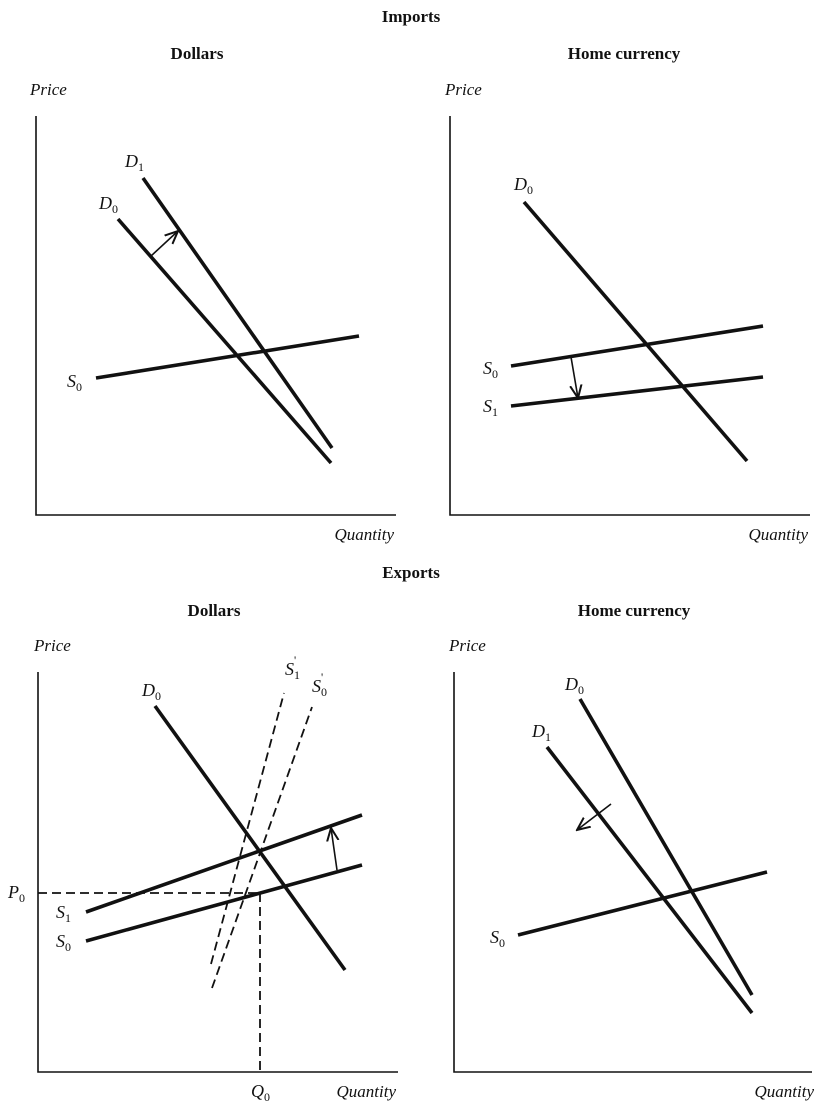 This screenshot has width=817, height=1102. What do you see at coordinates (247, 828) in the screenshot?
I see `exports-dollars-s1prime-curve` at bounding box center [247, 828].